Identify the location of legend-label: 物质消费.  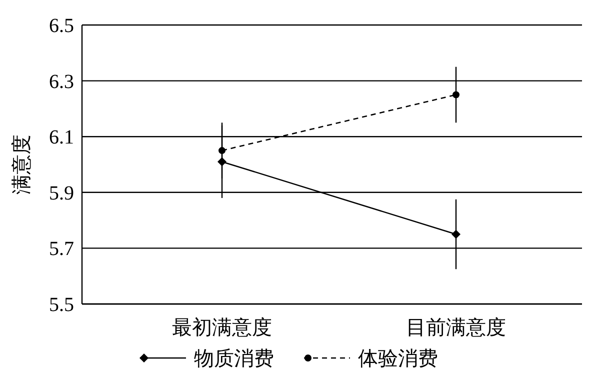
(234, 359).